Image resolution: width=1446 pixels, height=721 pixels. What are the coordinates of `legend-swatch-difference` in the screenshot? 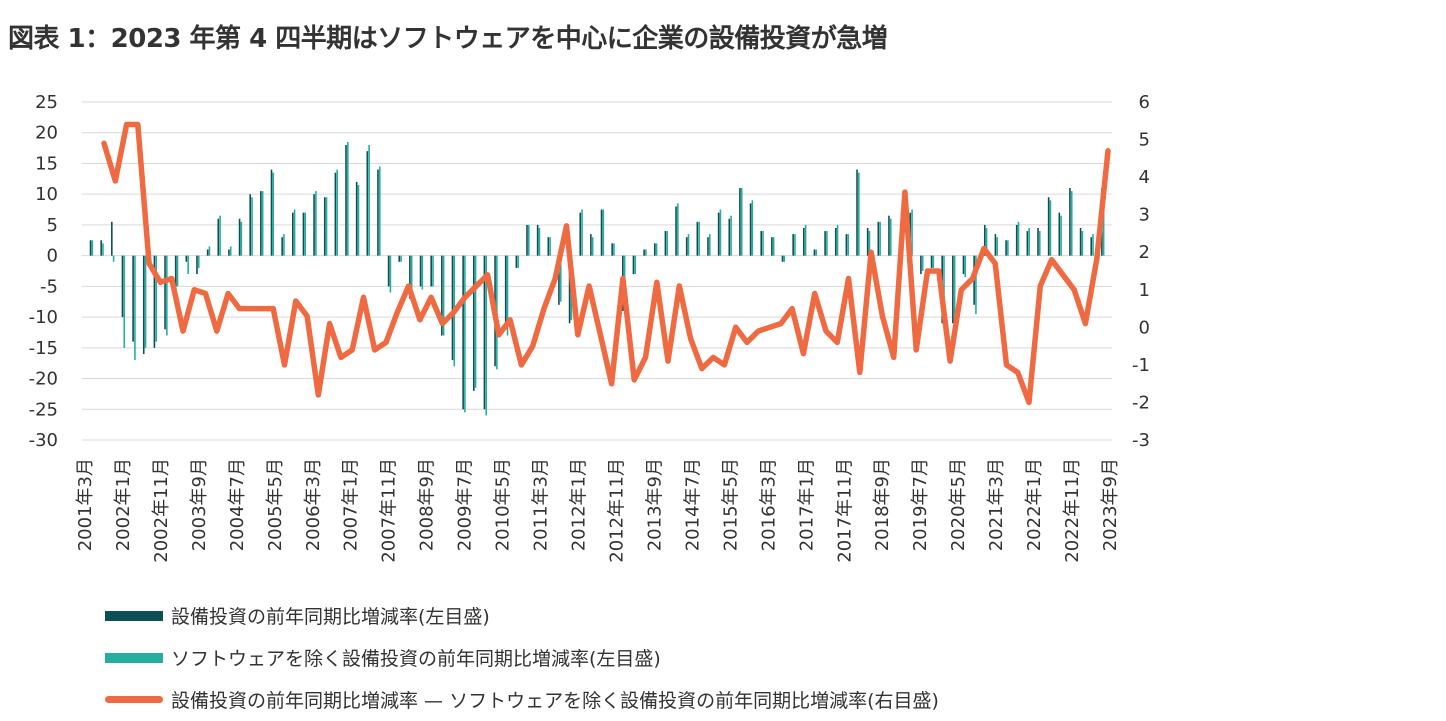 It's located at (134, 699).